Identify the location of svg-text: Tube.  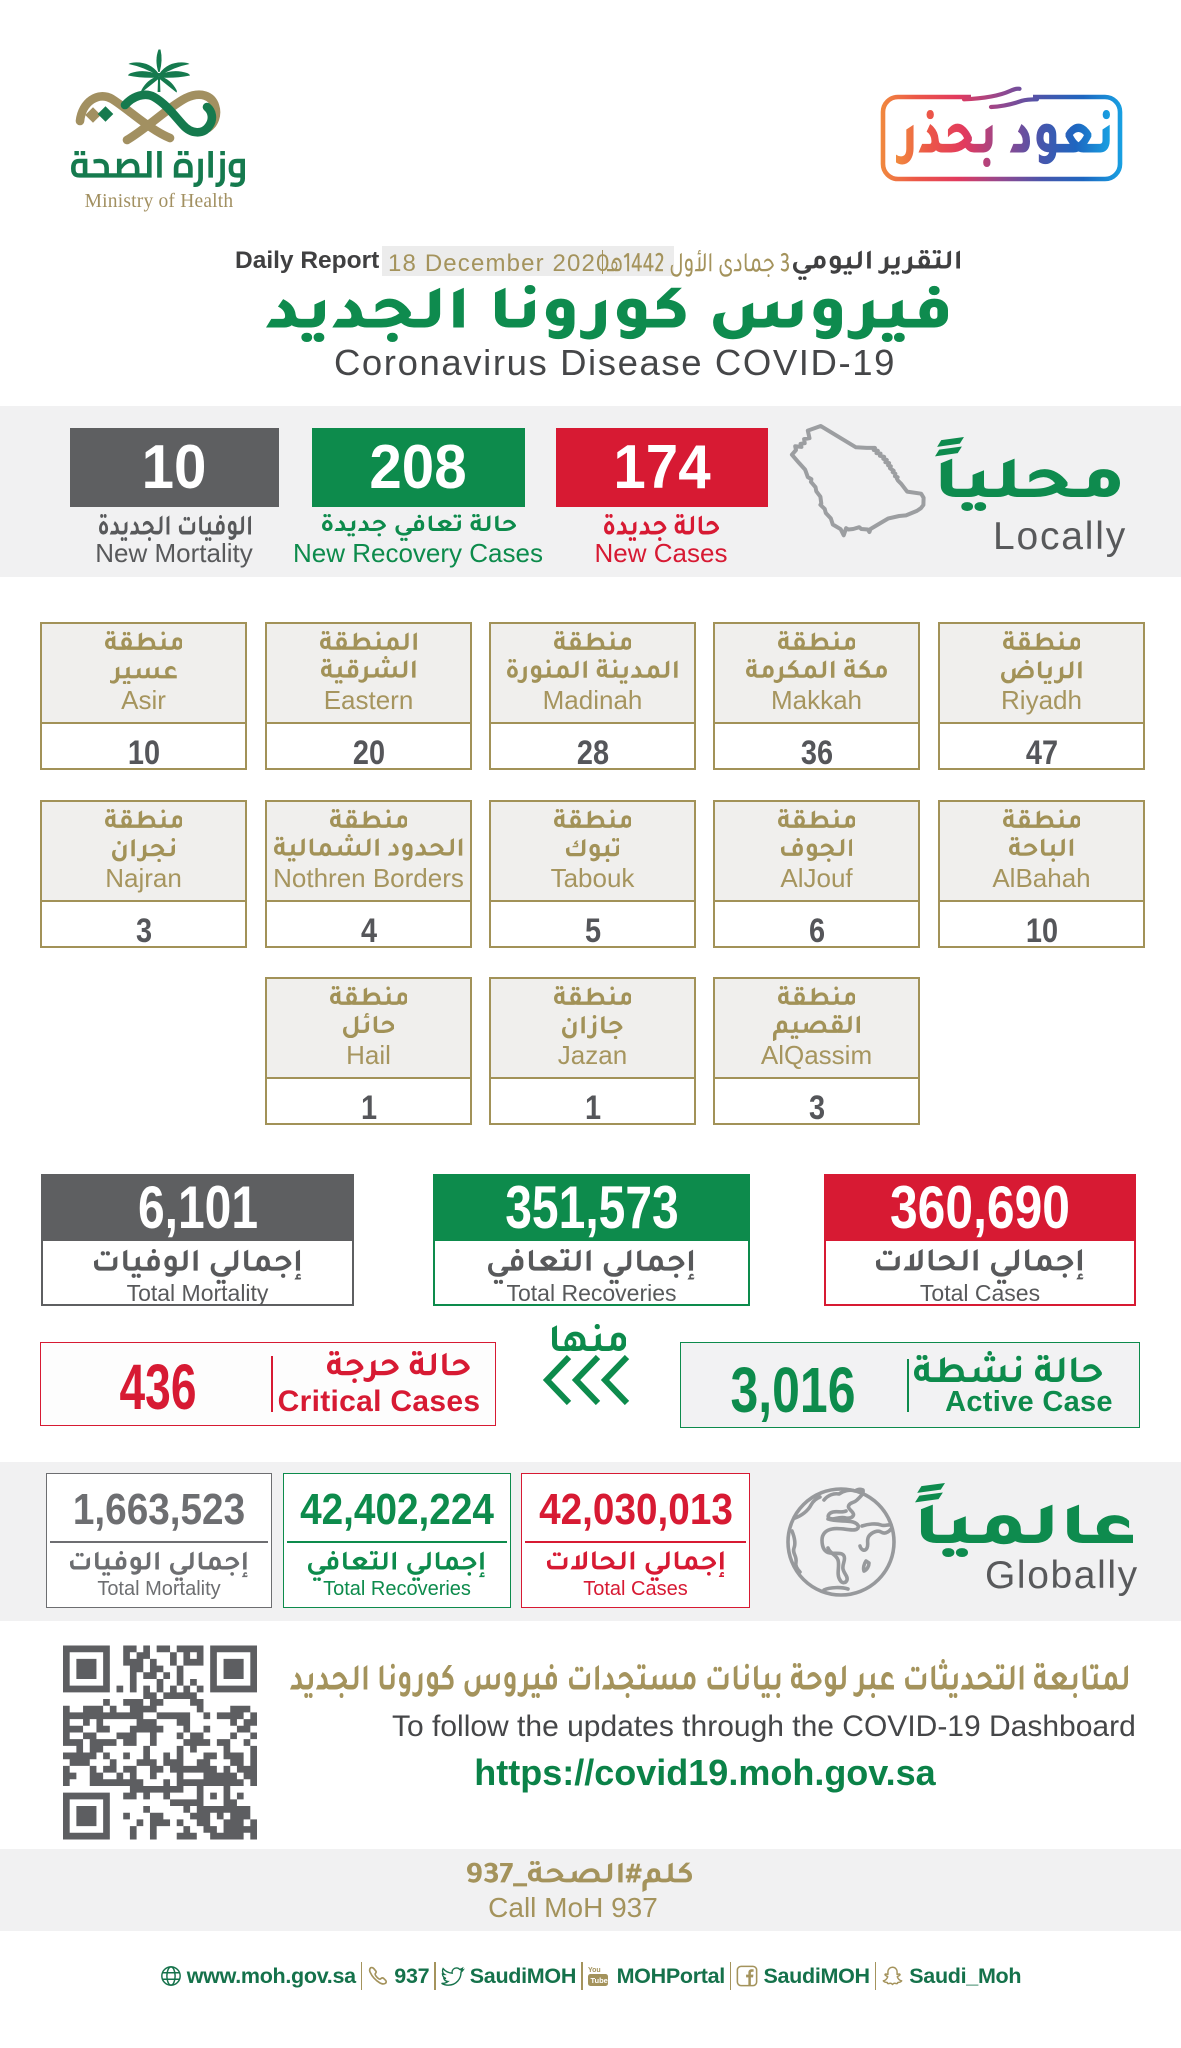
(598, 1980).